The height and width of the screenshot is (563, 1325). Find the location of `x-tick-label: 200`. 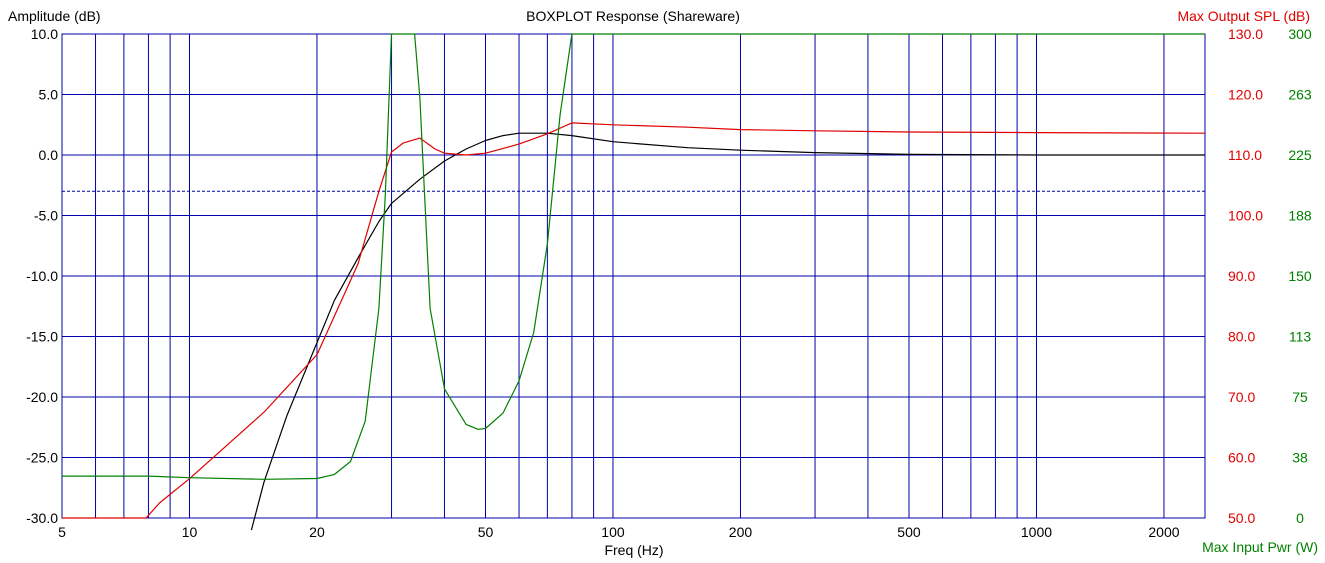

x-tick-label: 200 is located at coordinates (741, 532).